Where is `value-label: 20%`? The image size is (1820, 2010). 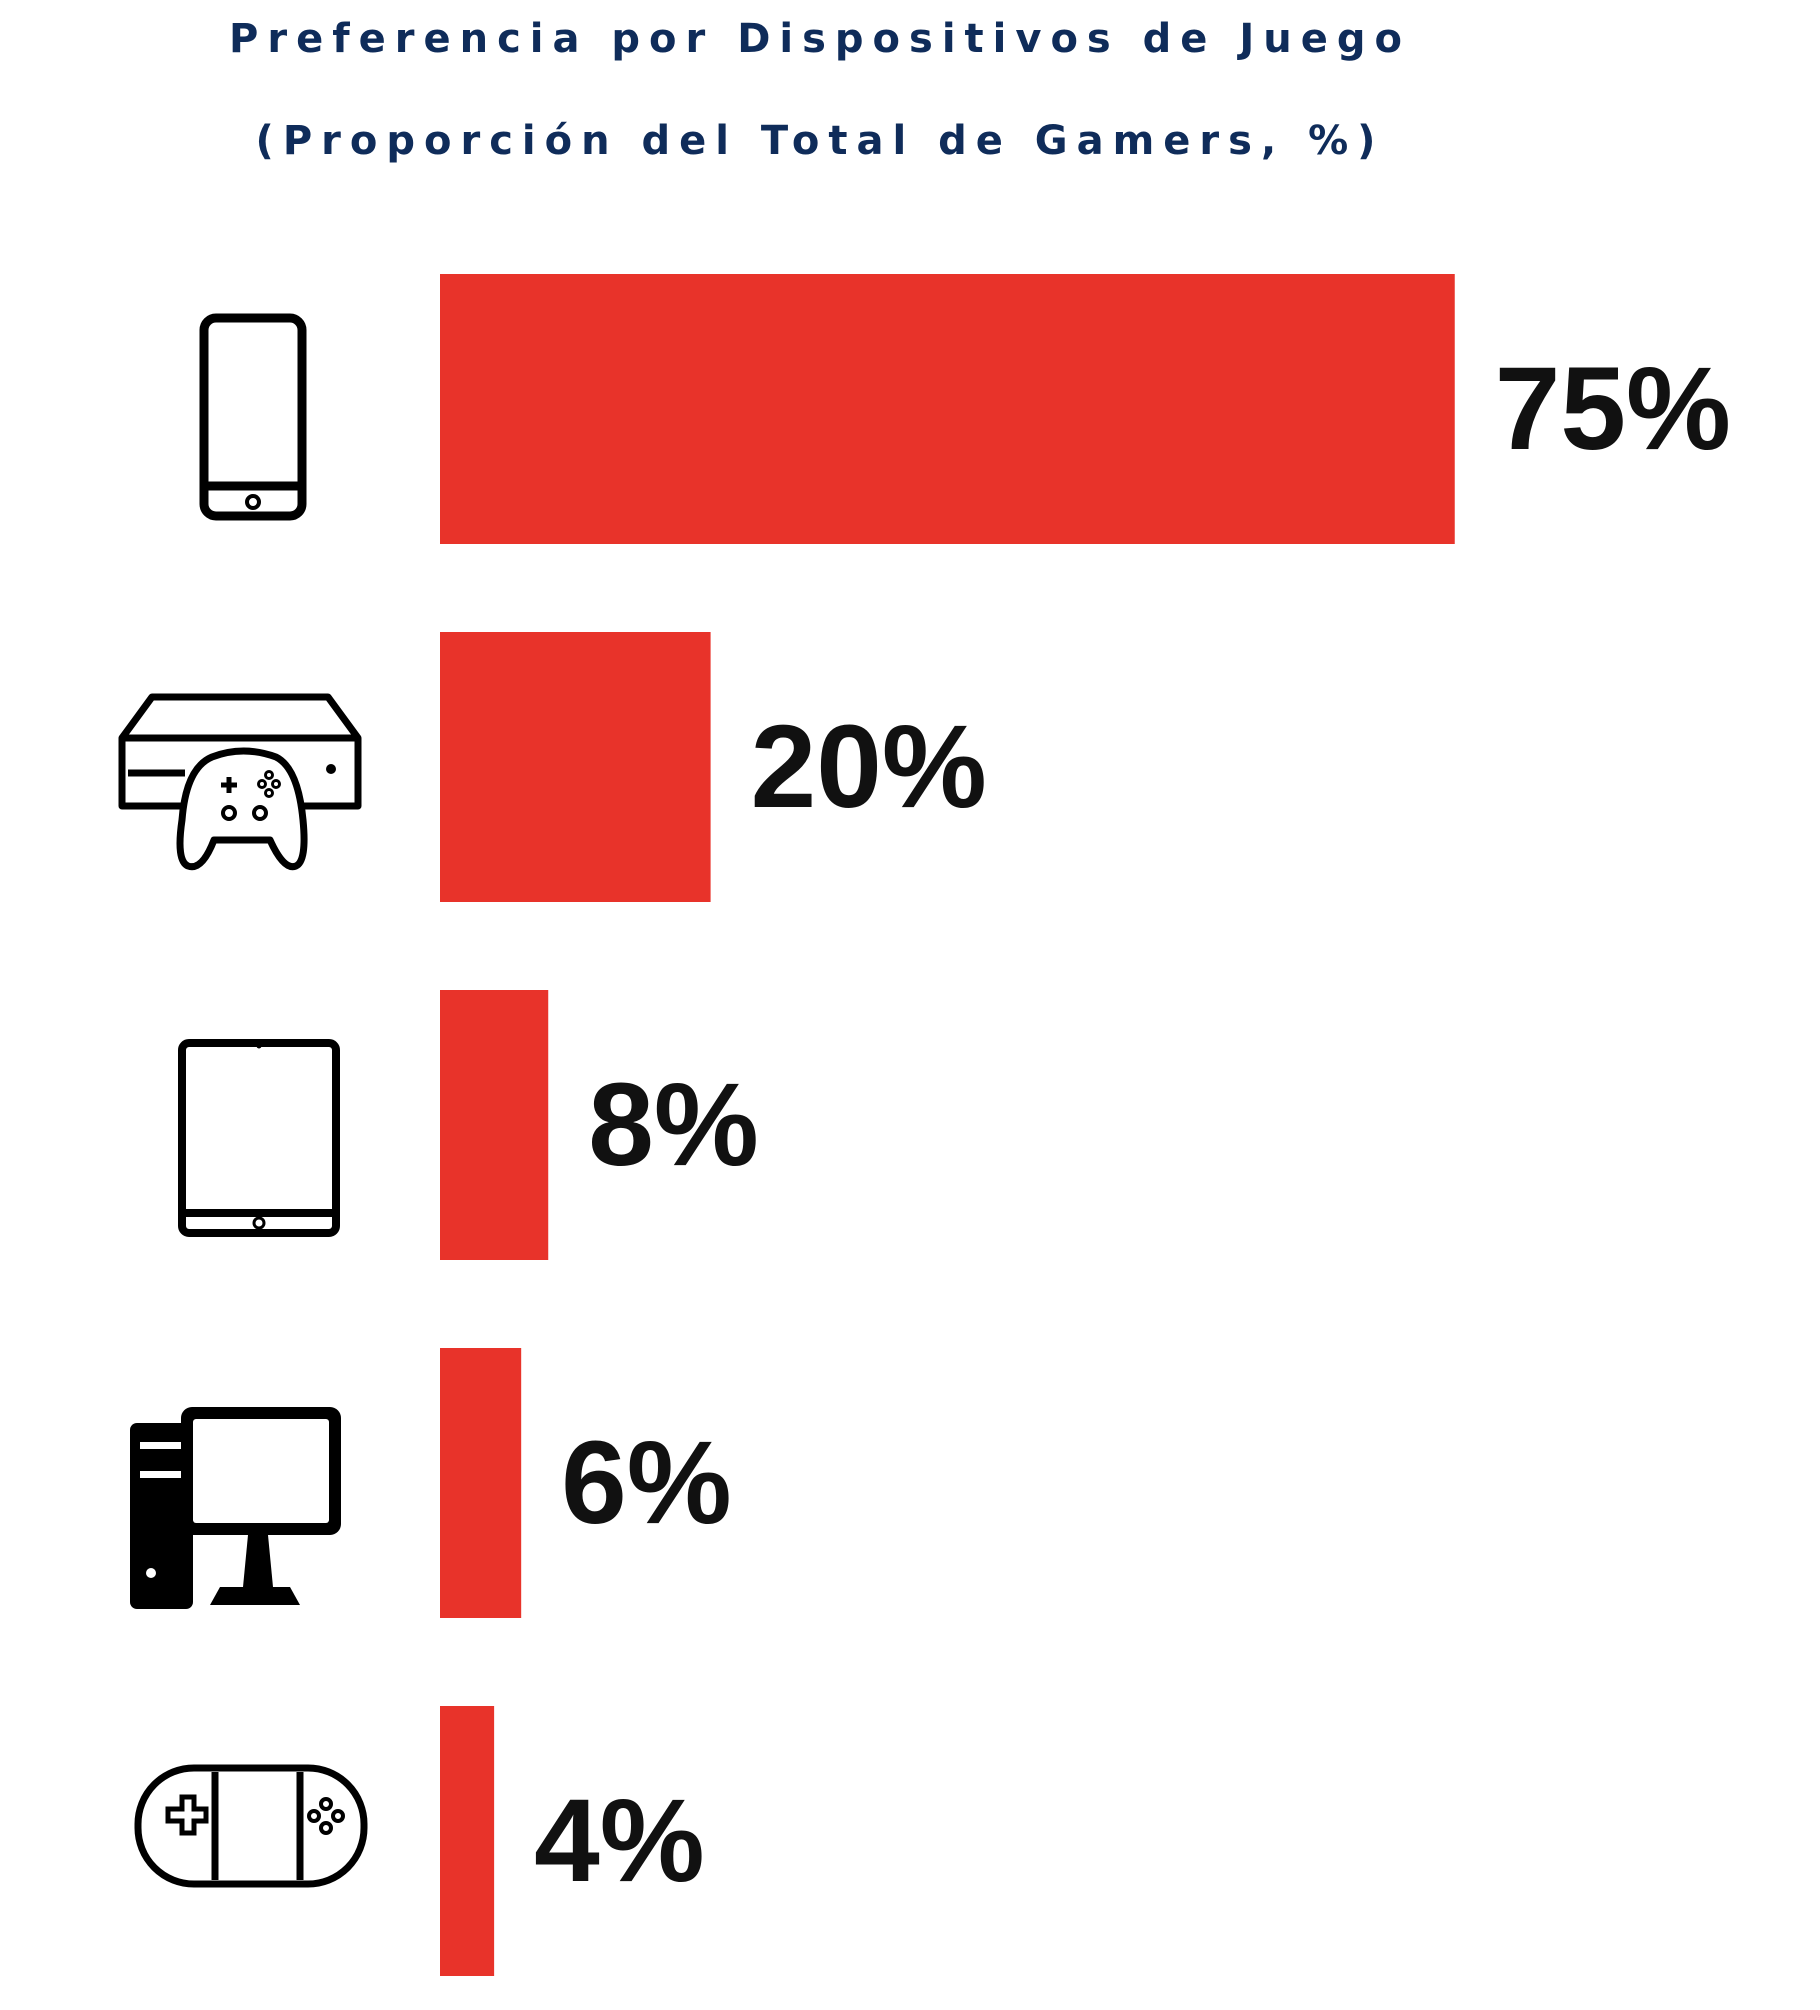
value-label: 20% is located at coordinates (869, 767).